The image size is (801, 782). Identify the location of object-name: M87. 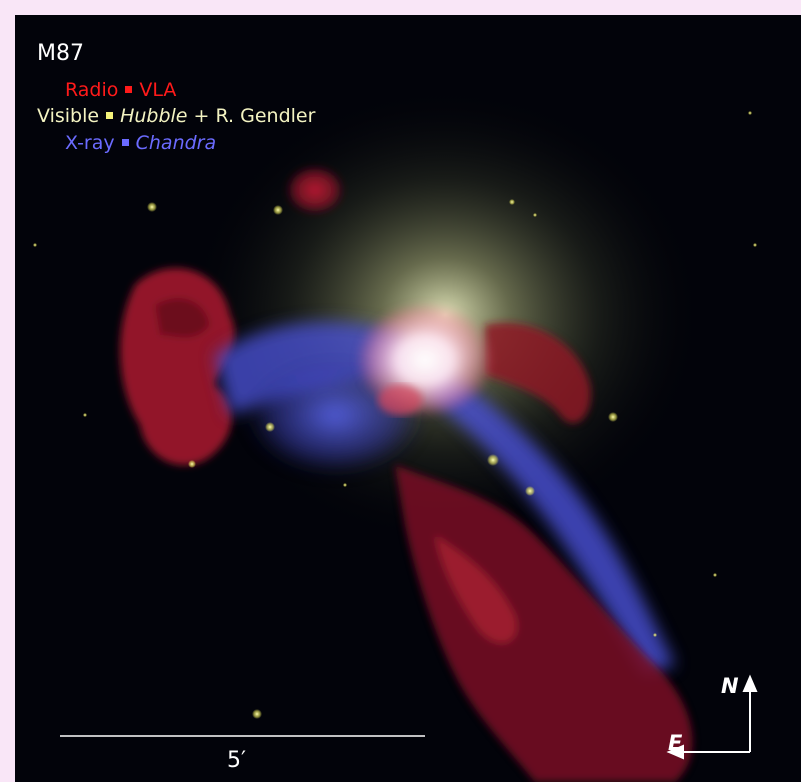
(60, 53).